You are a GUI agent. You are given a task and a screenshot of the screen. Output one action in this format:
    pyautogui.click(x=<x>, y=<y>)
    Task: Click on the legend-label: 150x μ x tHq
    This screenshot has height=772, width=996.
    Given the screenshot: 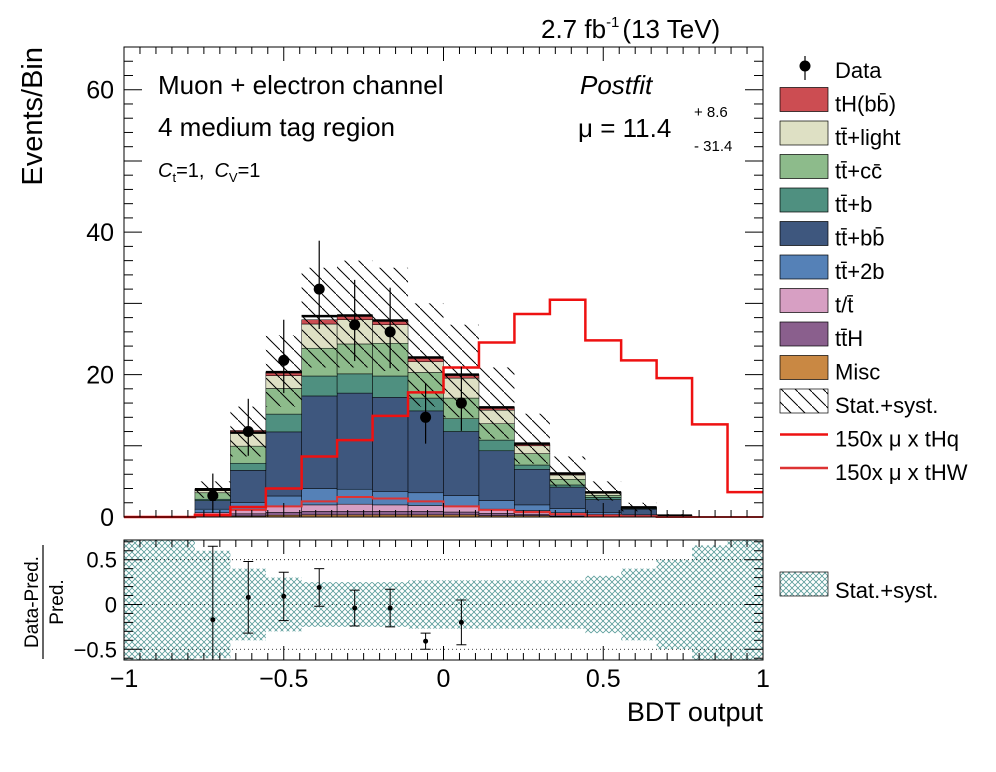 What is the action you would take?
    pyautogui.click(x=897, y=439)
    